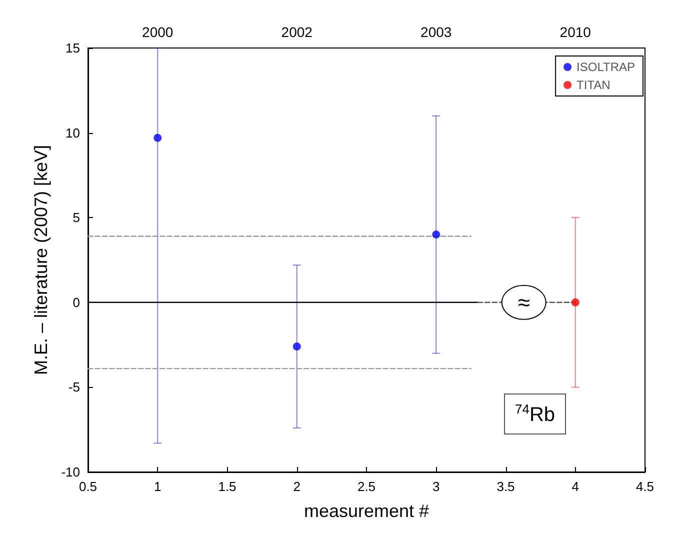 This screenshot has width=675, height=538. I want to click on y-tick-label: 5, so click(76, 218).